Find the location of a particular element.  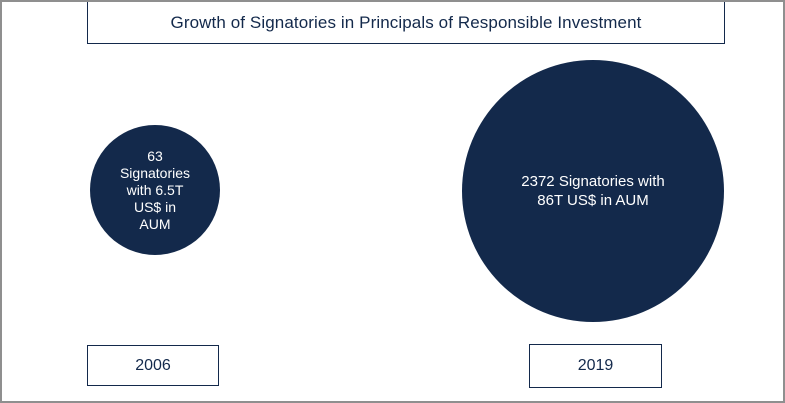

year-label-2019: 2019 is located at coordinates (595, 365).